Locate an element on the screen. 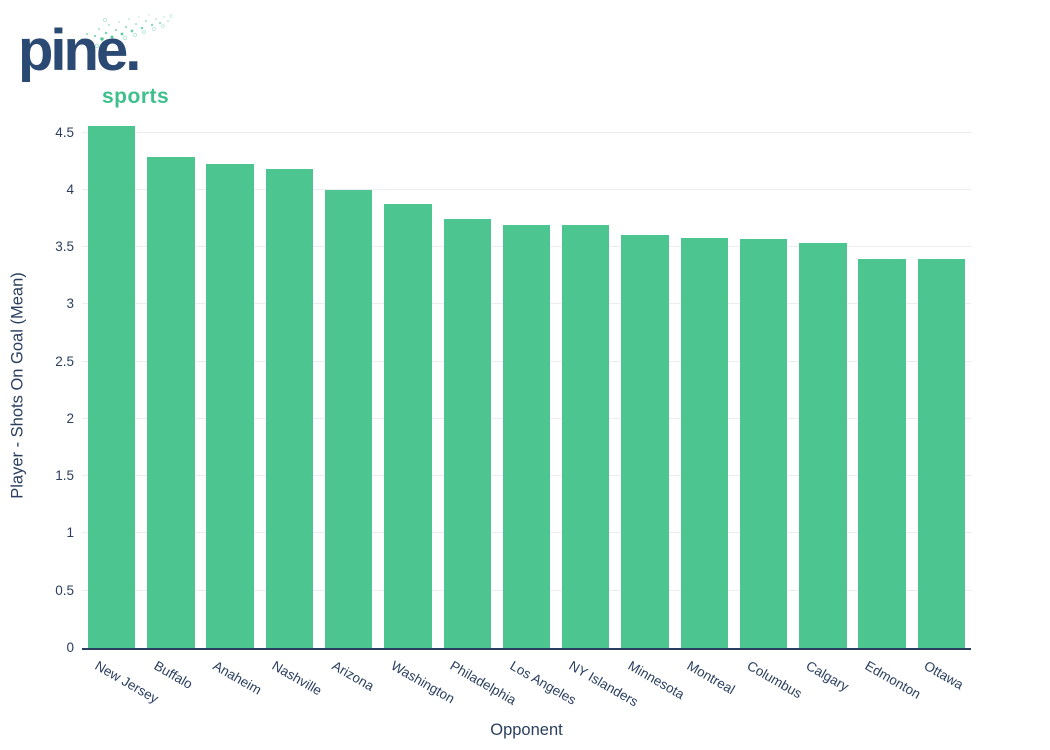 Image resolution: width=1050 pixels, height=750 pixels. x-tick-label: Montreal is located at coordinates (711, 678).